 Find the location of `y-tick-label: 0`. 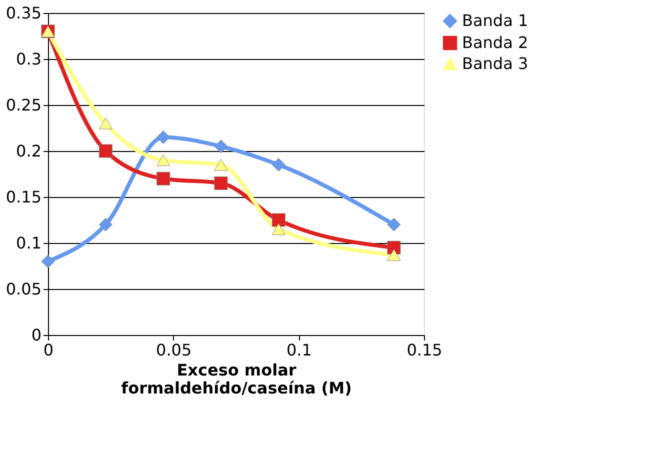

y-tick-label: 0 is located at coordinates (36, 335).